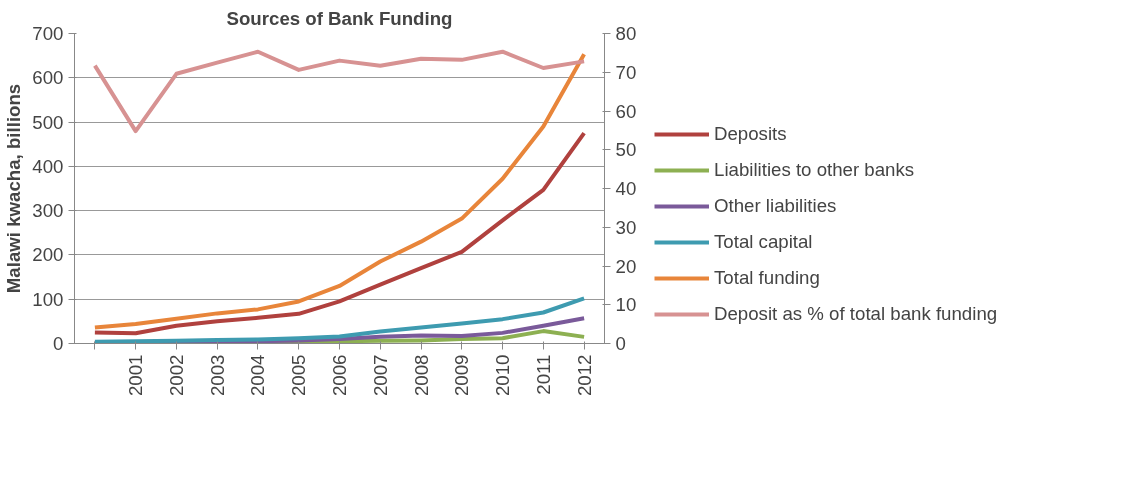 The width and height of the screenshot is (1121, 490). I want to click on x-tick-label: 2002, so click(176, 375).